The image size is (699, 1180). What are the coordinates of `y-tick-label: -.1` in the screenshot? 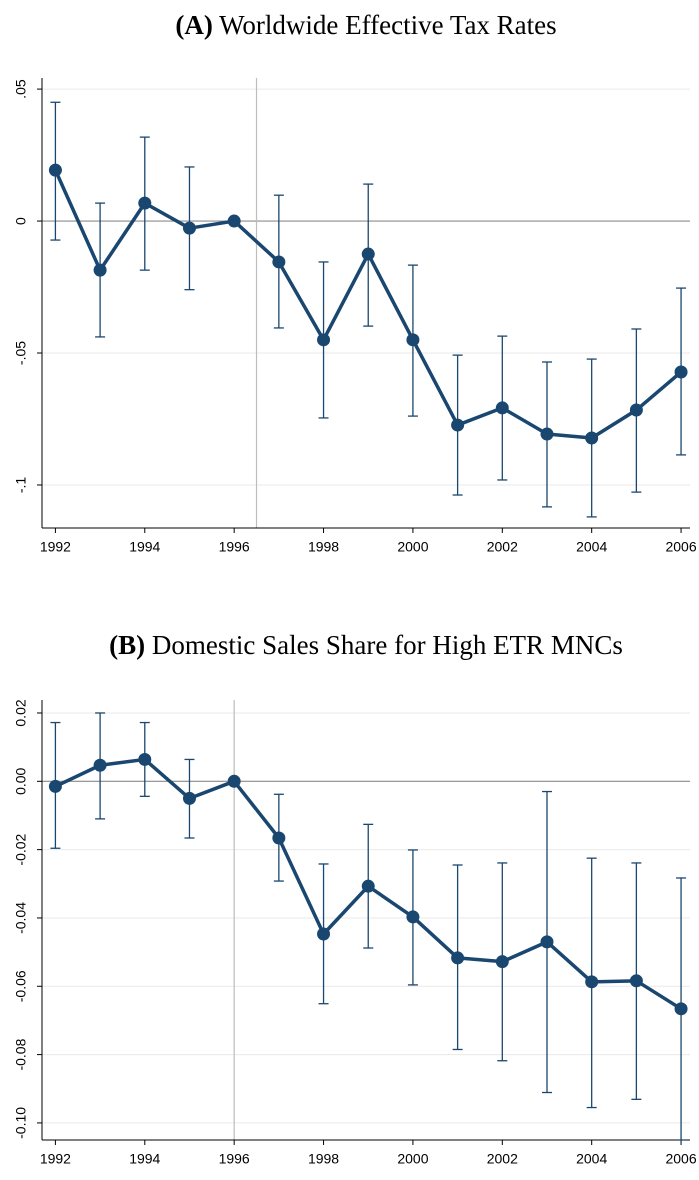 It's located at (21, 485).